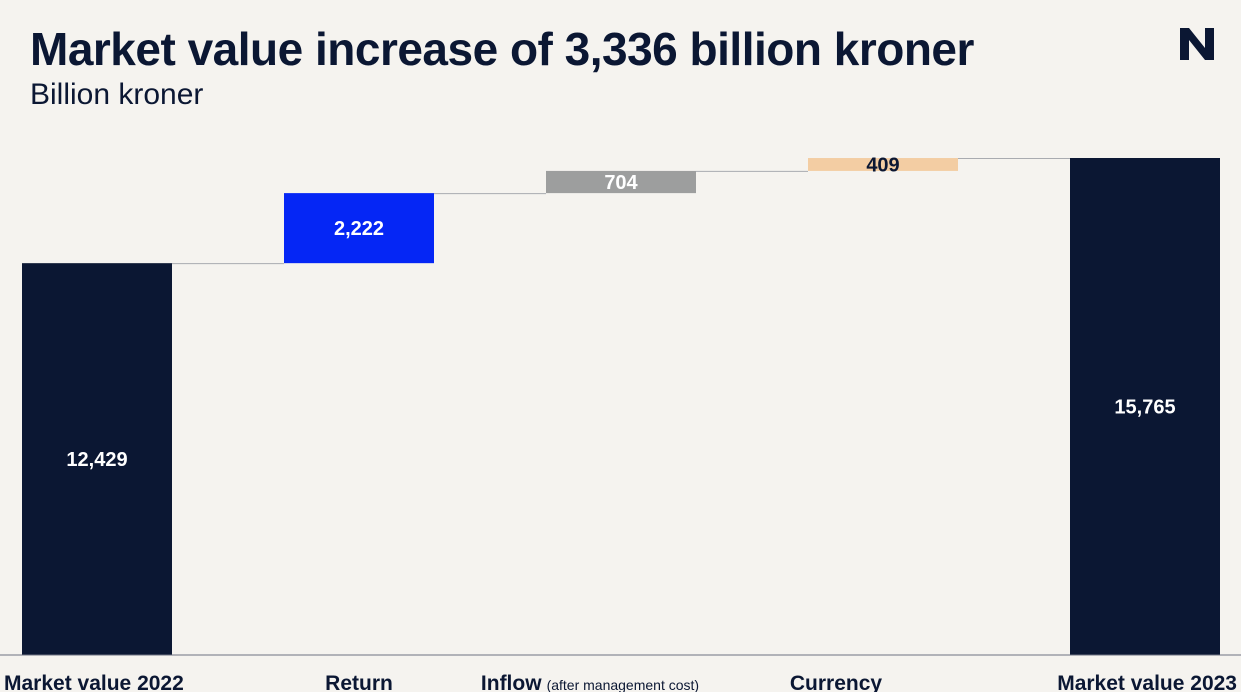 The image size is (1241, 692). What do you see at coordinates (1147, 682) in the screenshot?
I see `category-label: Market value 2023` at bounding box center [1147, 682].